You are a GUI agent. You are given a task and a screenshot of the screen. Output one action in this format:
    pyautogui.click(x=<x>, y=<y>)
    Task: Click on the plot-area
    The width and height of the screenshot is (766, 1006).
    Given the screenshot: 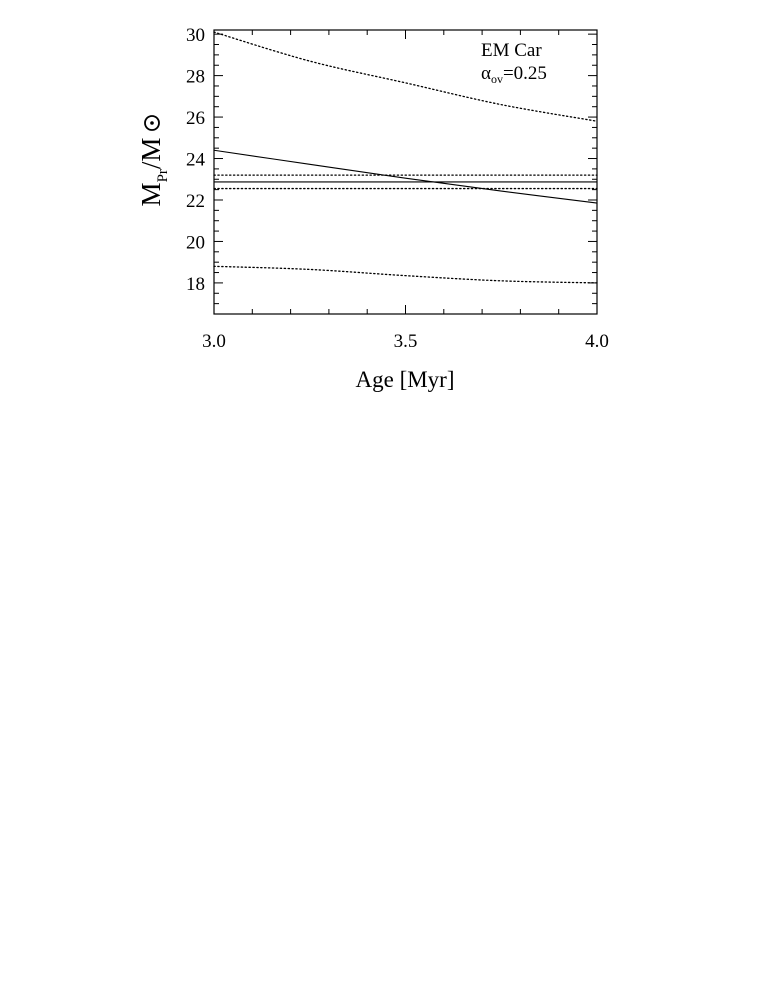 What is the action you would take?
    pyautogui.click(x=405, y=172)
    